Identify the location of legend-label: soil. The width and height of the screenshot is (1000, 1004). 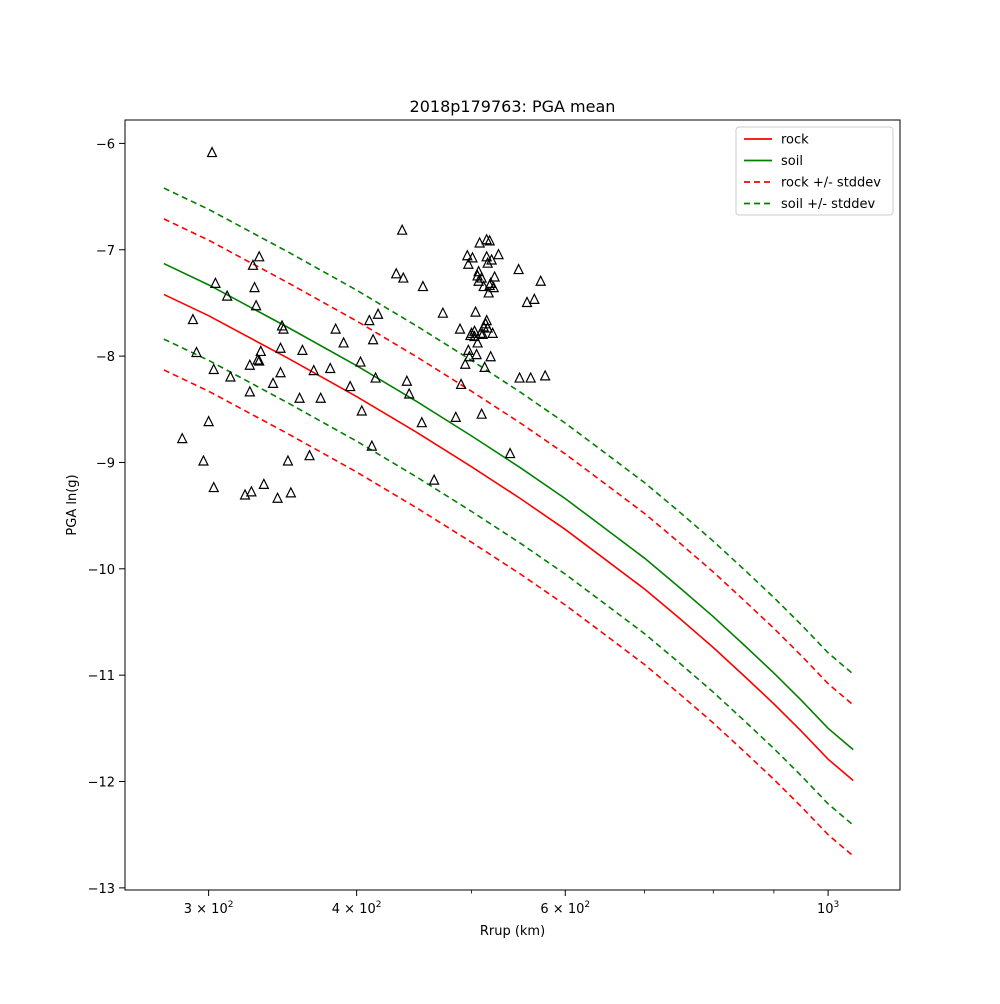
(792, 161).